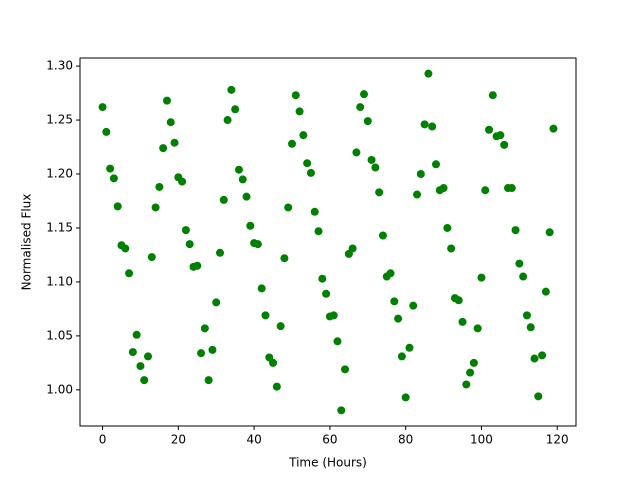  What do you see at coordinates (557, 440) in the screenshot?
I see `x-tick-label: 120` at bounding box center [557, 440].